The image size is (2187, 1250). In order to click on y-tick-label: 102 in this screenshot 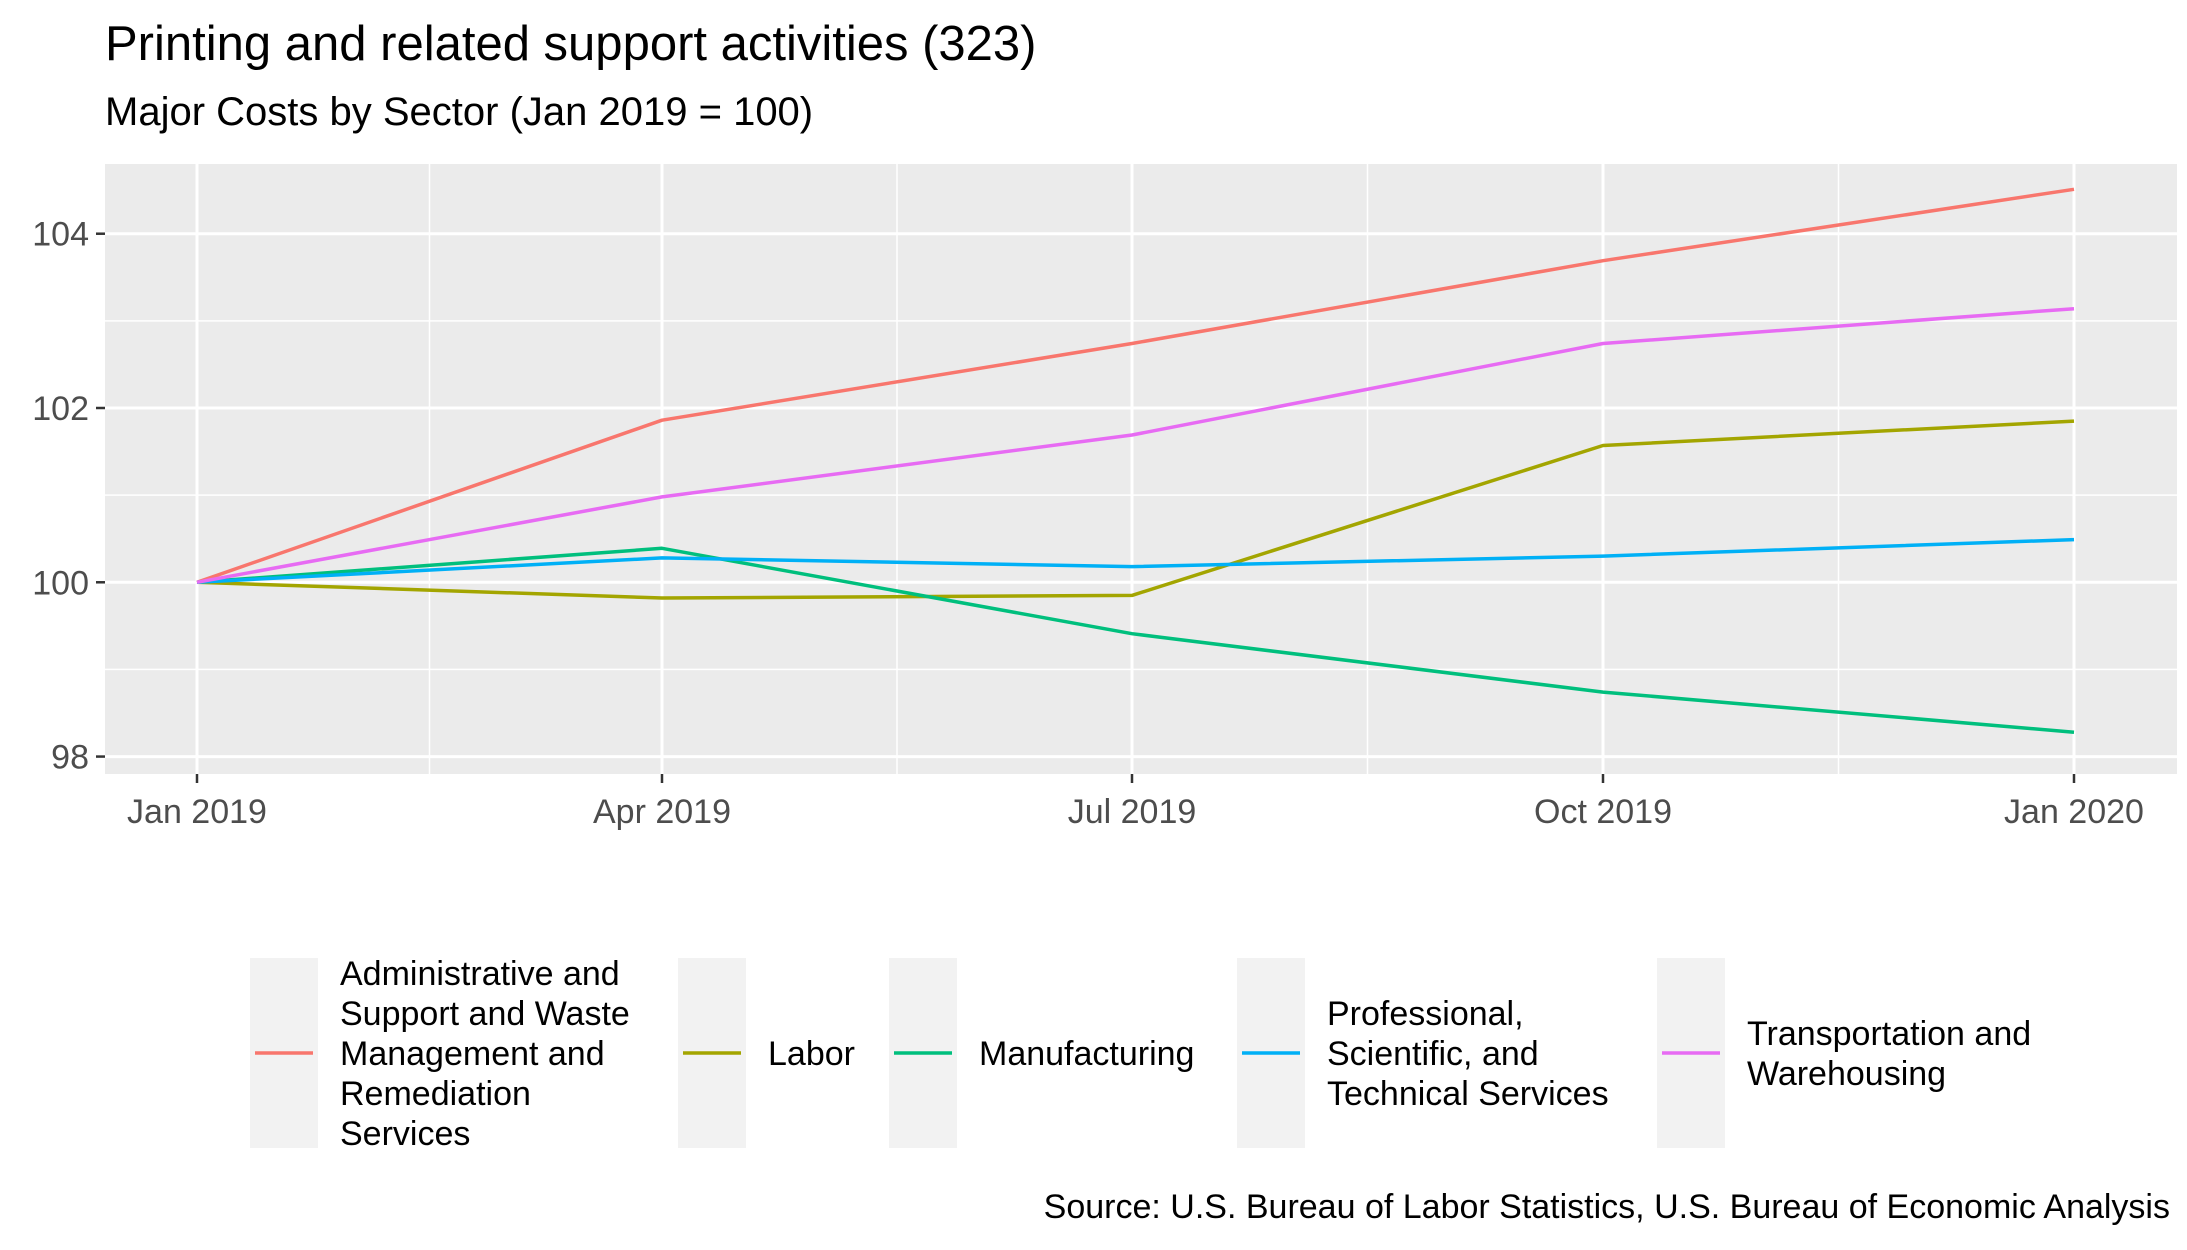, I will do `click(60, 409)`.